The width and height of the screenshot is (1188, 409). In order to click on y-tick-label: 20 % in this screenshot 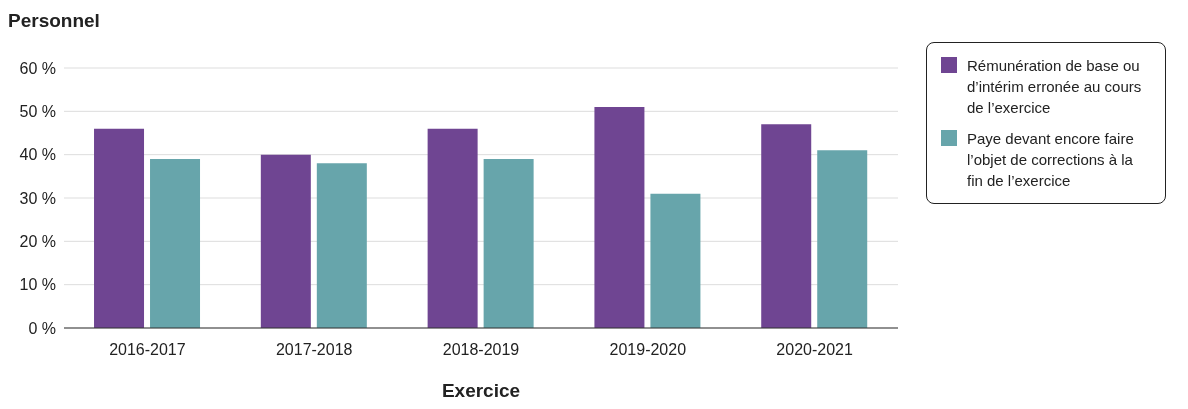, I will do `click(37, 242)`.